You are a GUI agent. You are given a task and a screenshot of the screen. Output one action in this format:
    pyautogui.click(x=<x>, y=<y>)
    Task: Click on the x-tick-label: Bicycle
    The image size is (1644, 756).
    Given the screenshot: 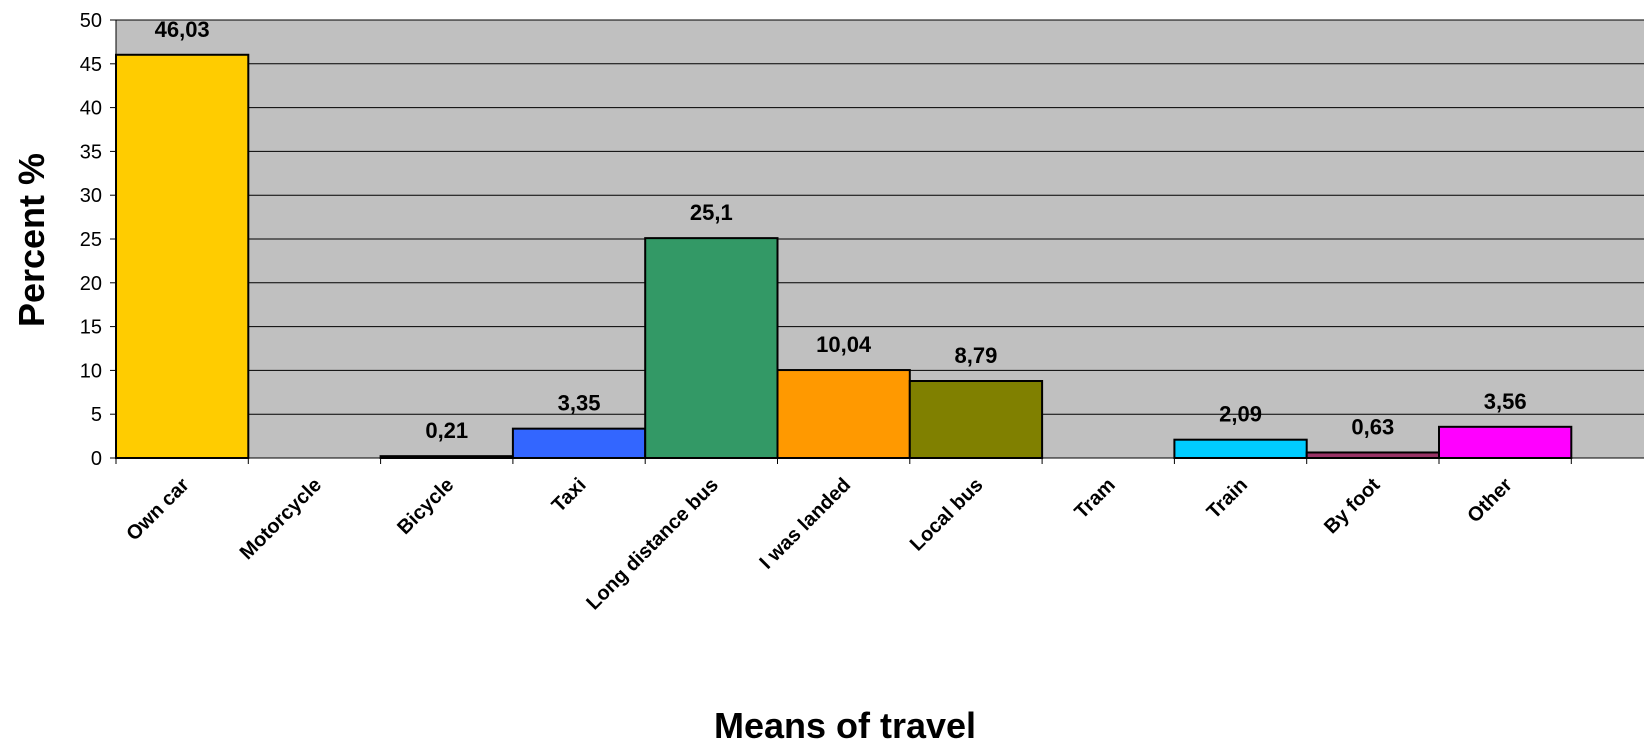 What is the action you would take?
    pyautogui.click(x=425, y=506)
    